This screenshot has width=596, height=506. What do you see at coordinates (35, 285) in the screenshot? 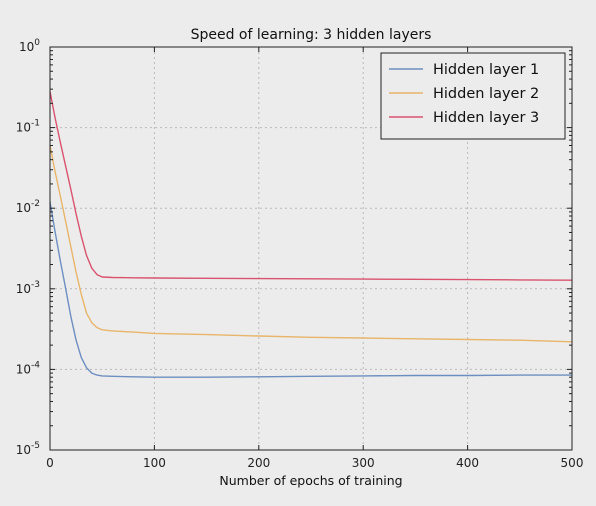
I see `y-tick-exponent: -3` at bounding box center [35, 285].